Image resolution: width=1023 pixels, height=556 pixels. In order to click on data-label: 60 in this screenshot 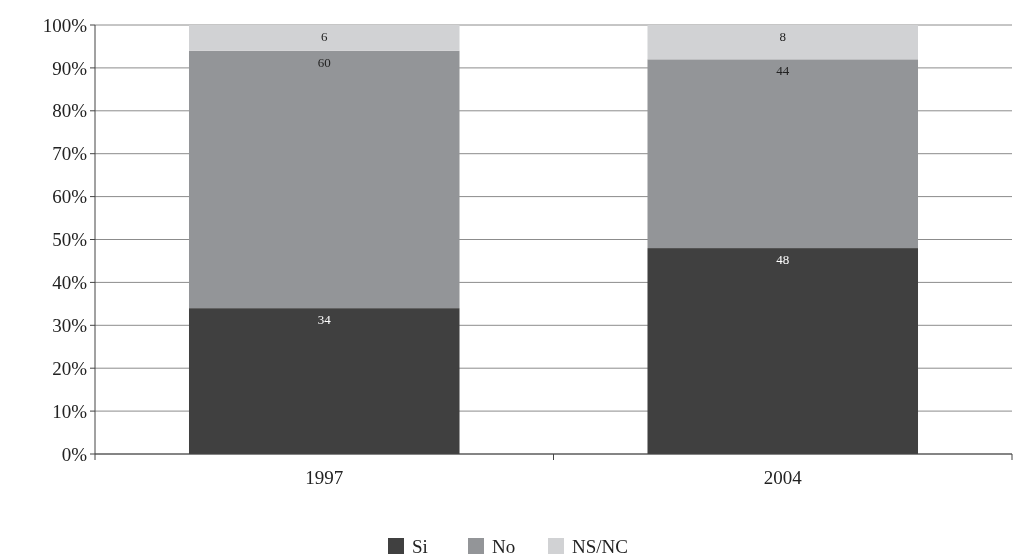, I will do `click(324, 62)`.